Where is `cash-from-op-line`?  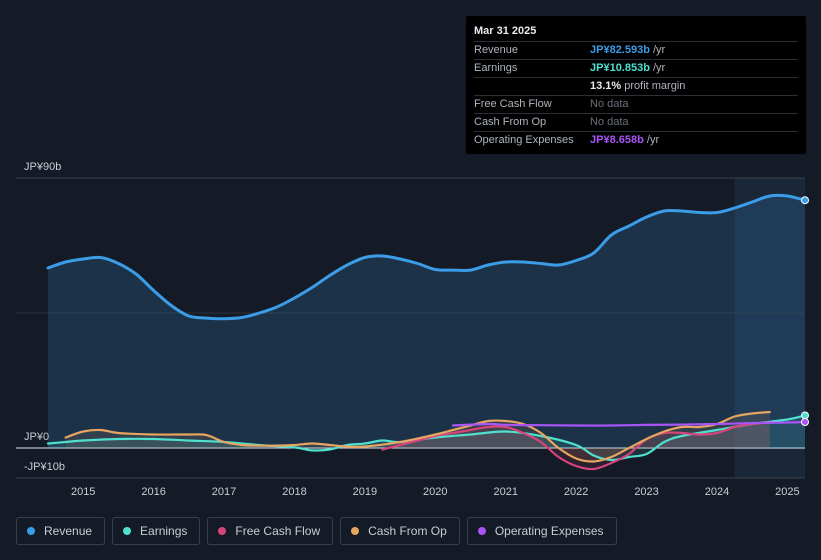 cash-from-op-line is located at coordinates (417, 436).